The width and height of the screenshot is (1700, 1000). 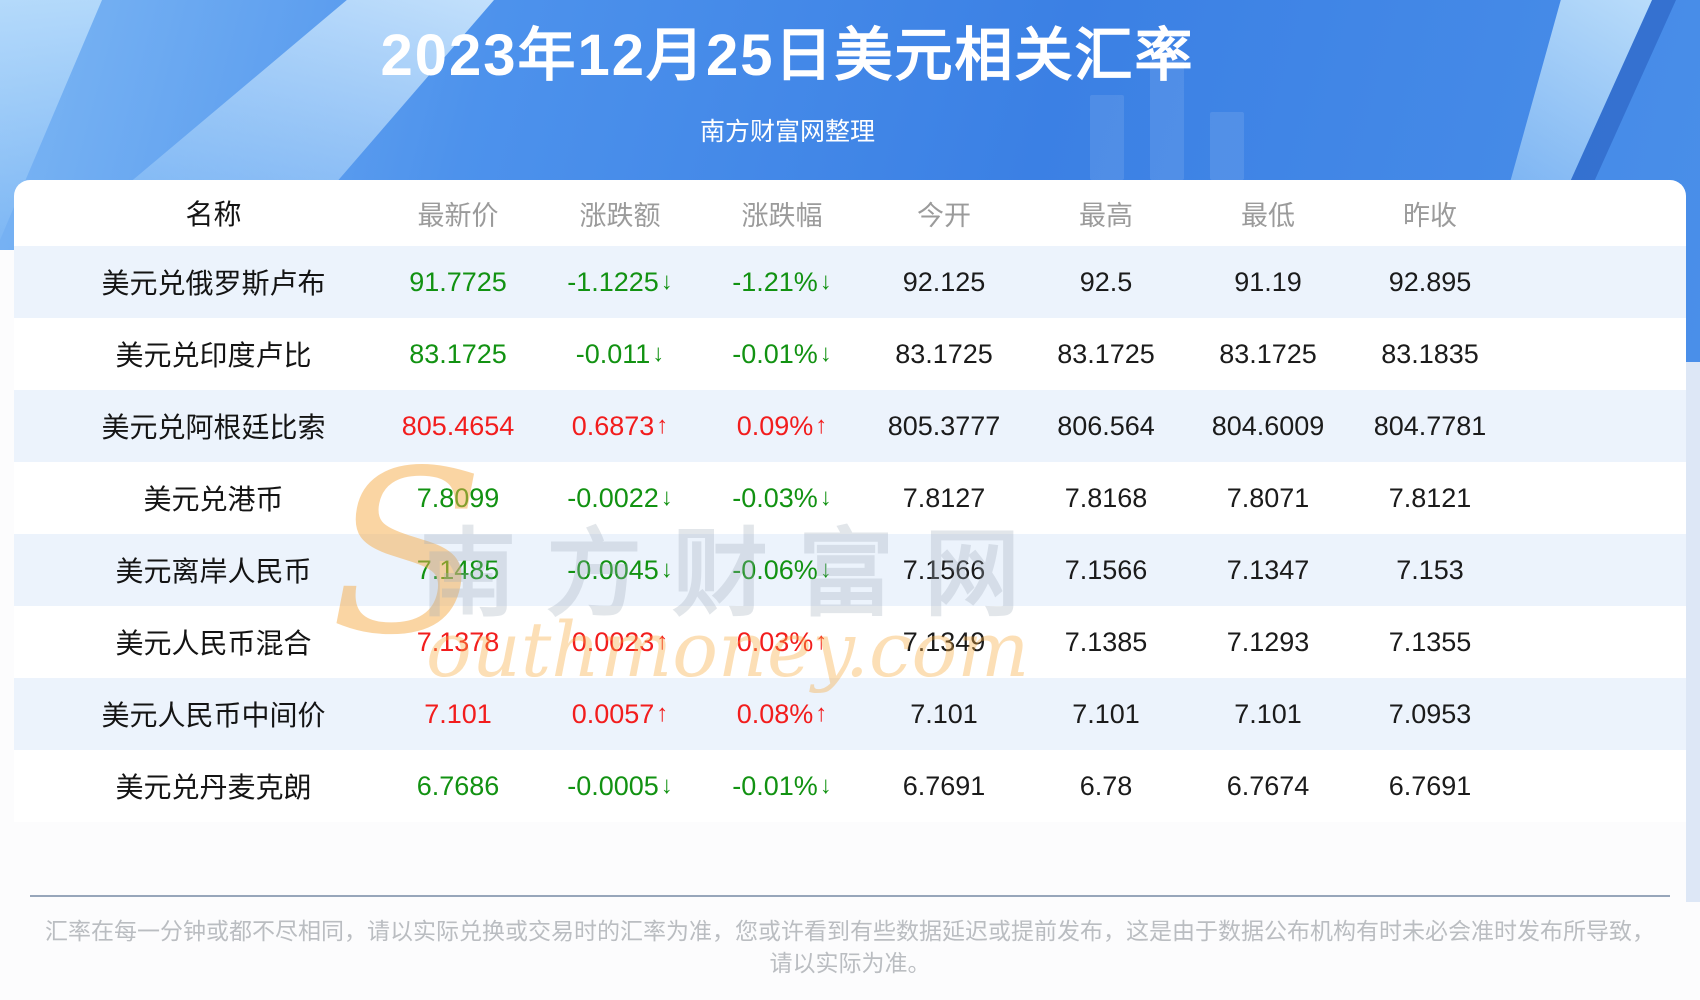 I want to click on cell-latest-value: 91.7725, so click(x=458, y=281).